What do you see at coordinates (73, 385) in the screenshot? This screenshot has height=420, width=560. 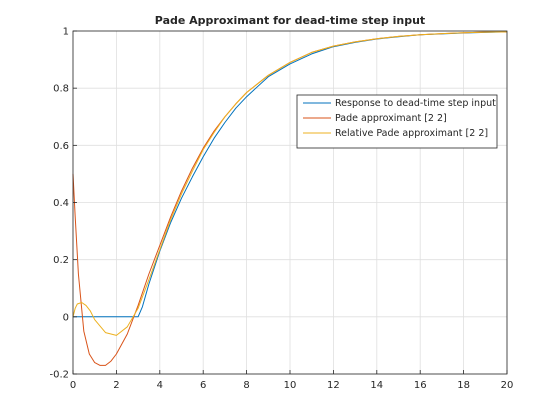 I see `x-tick-label: 0` at bounding box center [73, 385].